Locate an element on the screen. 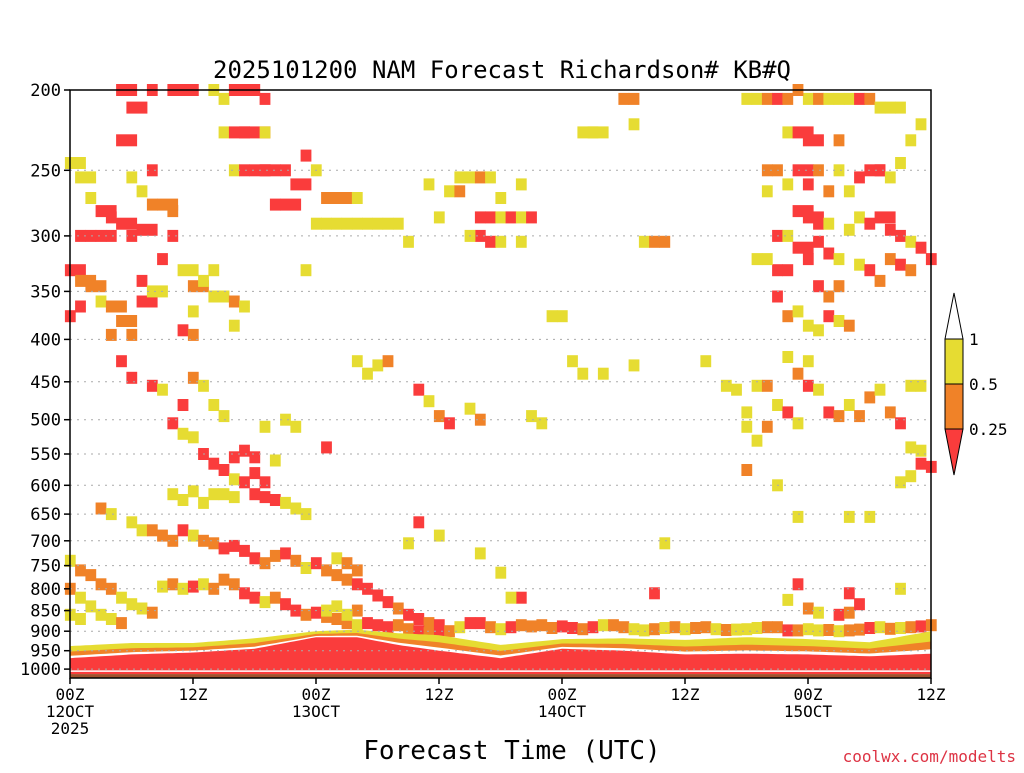 The width and height of the screenshot is (1024, 773). y-tick-label: 1000 is located at coordinates (40, 670).